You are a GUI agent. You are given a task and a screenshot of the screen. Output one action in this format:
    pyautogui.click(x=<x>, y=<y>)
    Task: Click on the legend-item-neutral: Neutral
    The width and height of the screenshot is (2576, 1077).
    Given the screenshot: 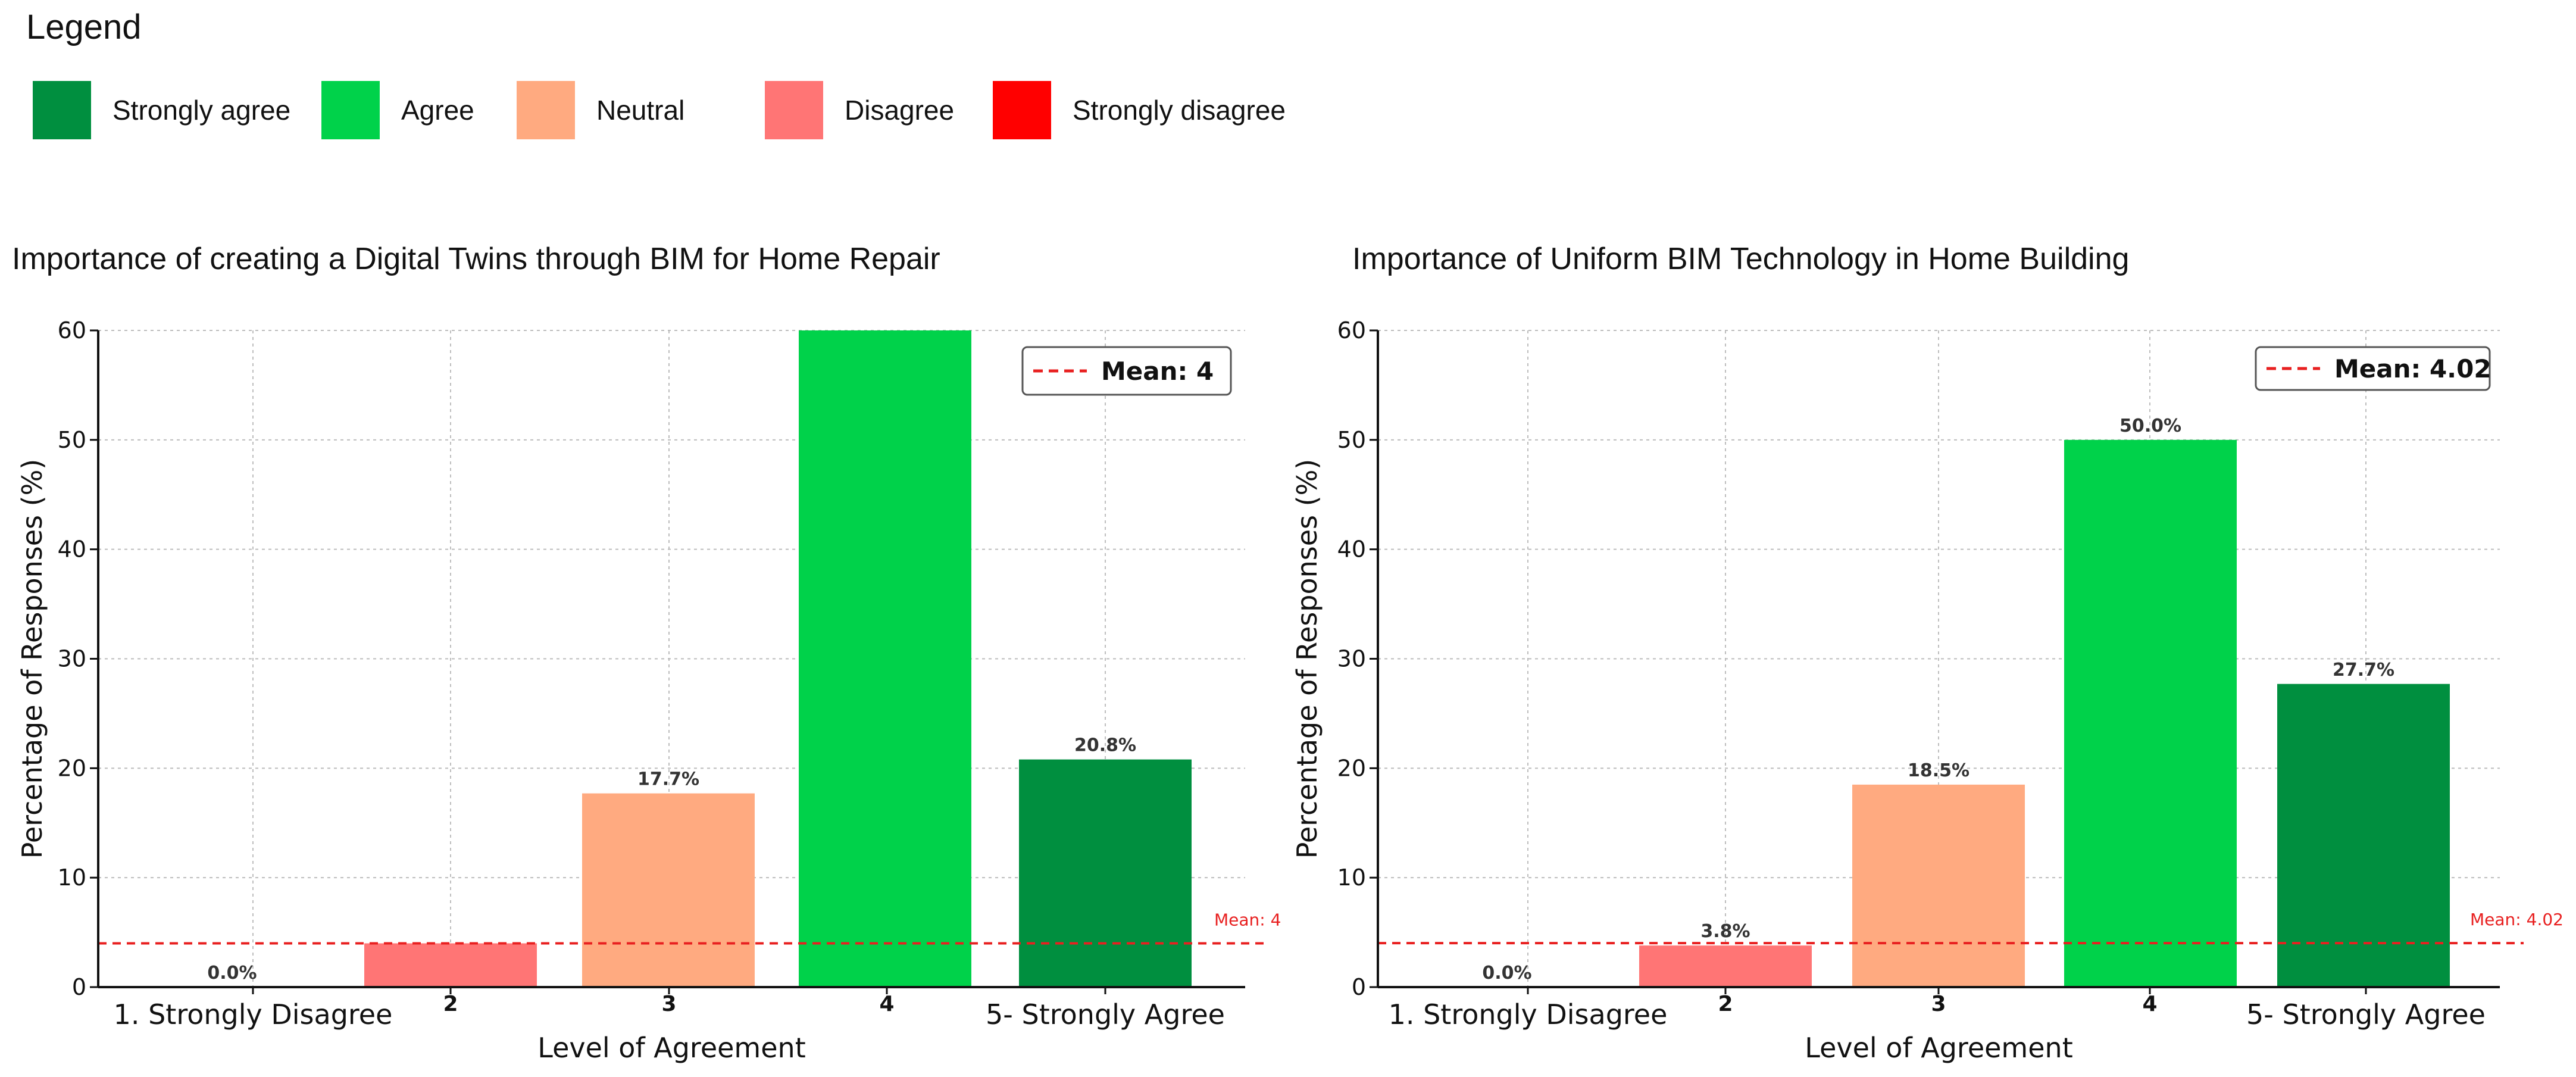 What is the action you would take?
    pyautogui.click(x=600, y=110)
    